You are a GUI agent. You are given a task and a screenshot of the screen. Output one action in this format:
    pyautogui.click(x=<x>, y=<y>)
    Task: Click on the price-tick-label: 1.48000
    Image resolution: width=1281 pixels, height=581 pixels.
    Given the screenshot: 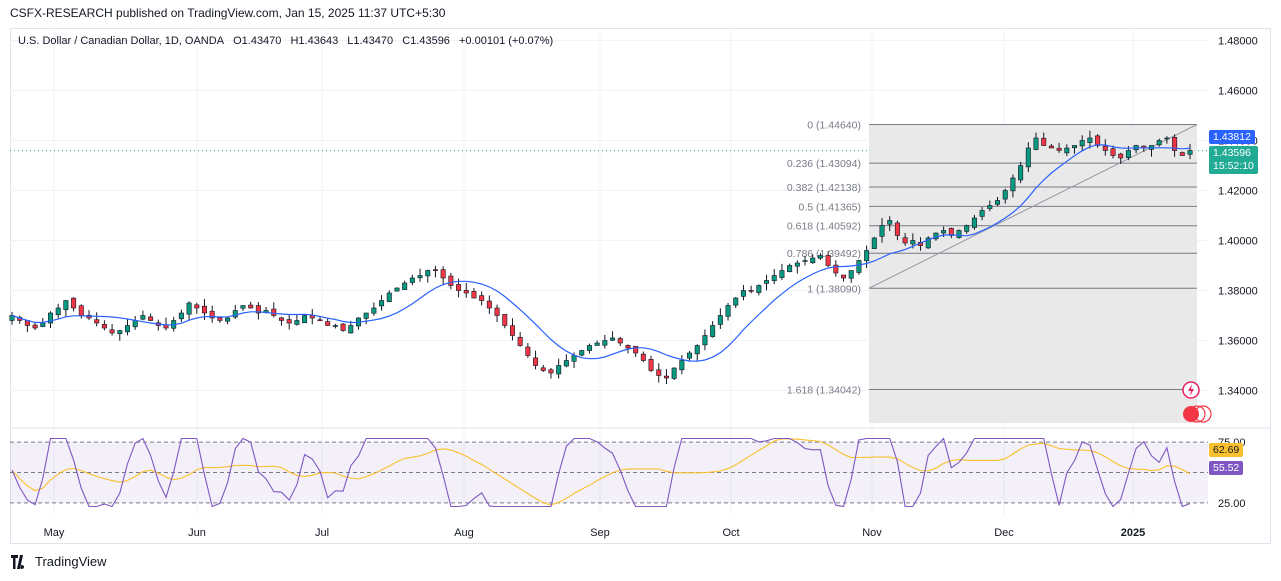 What is the action you would take?
    pyautogui.click(x=1238, y=42)
    